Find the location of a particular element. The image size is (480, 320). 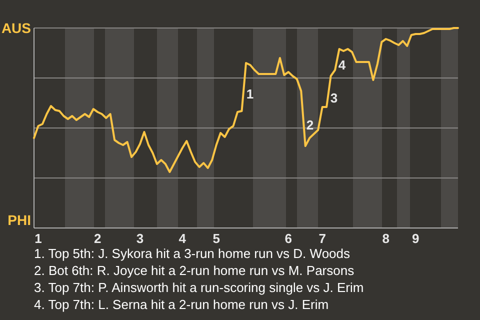

x-tick-label: 2 is located at coordinates (98, 238).